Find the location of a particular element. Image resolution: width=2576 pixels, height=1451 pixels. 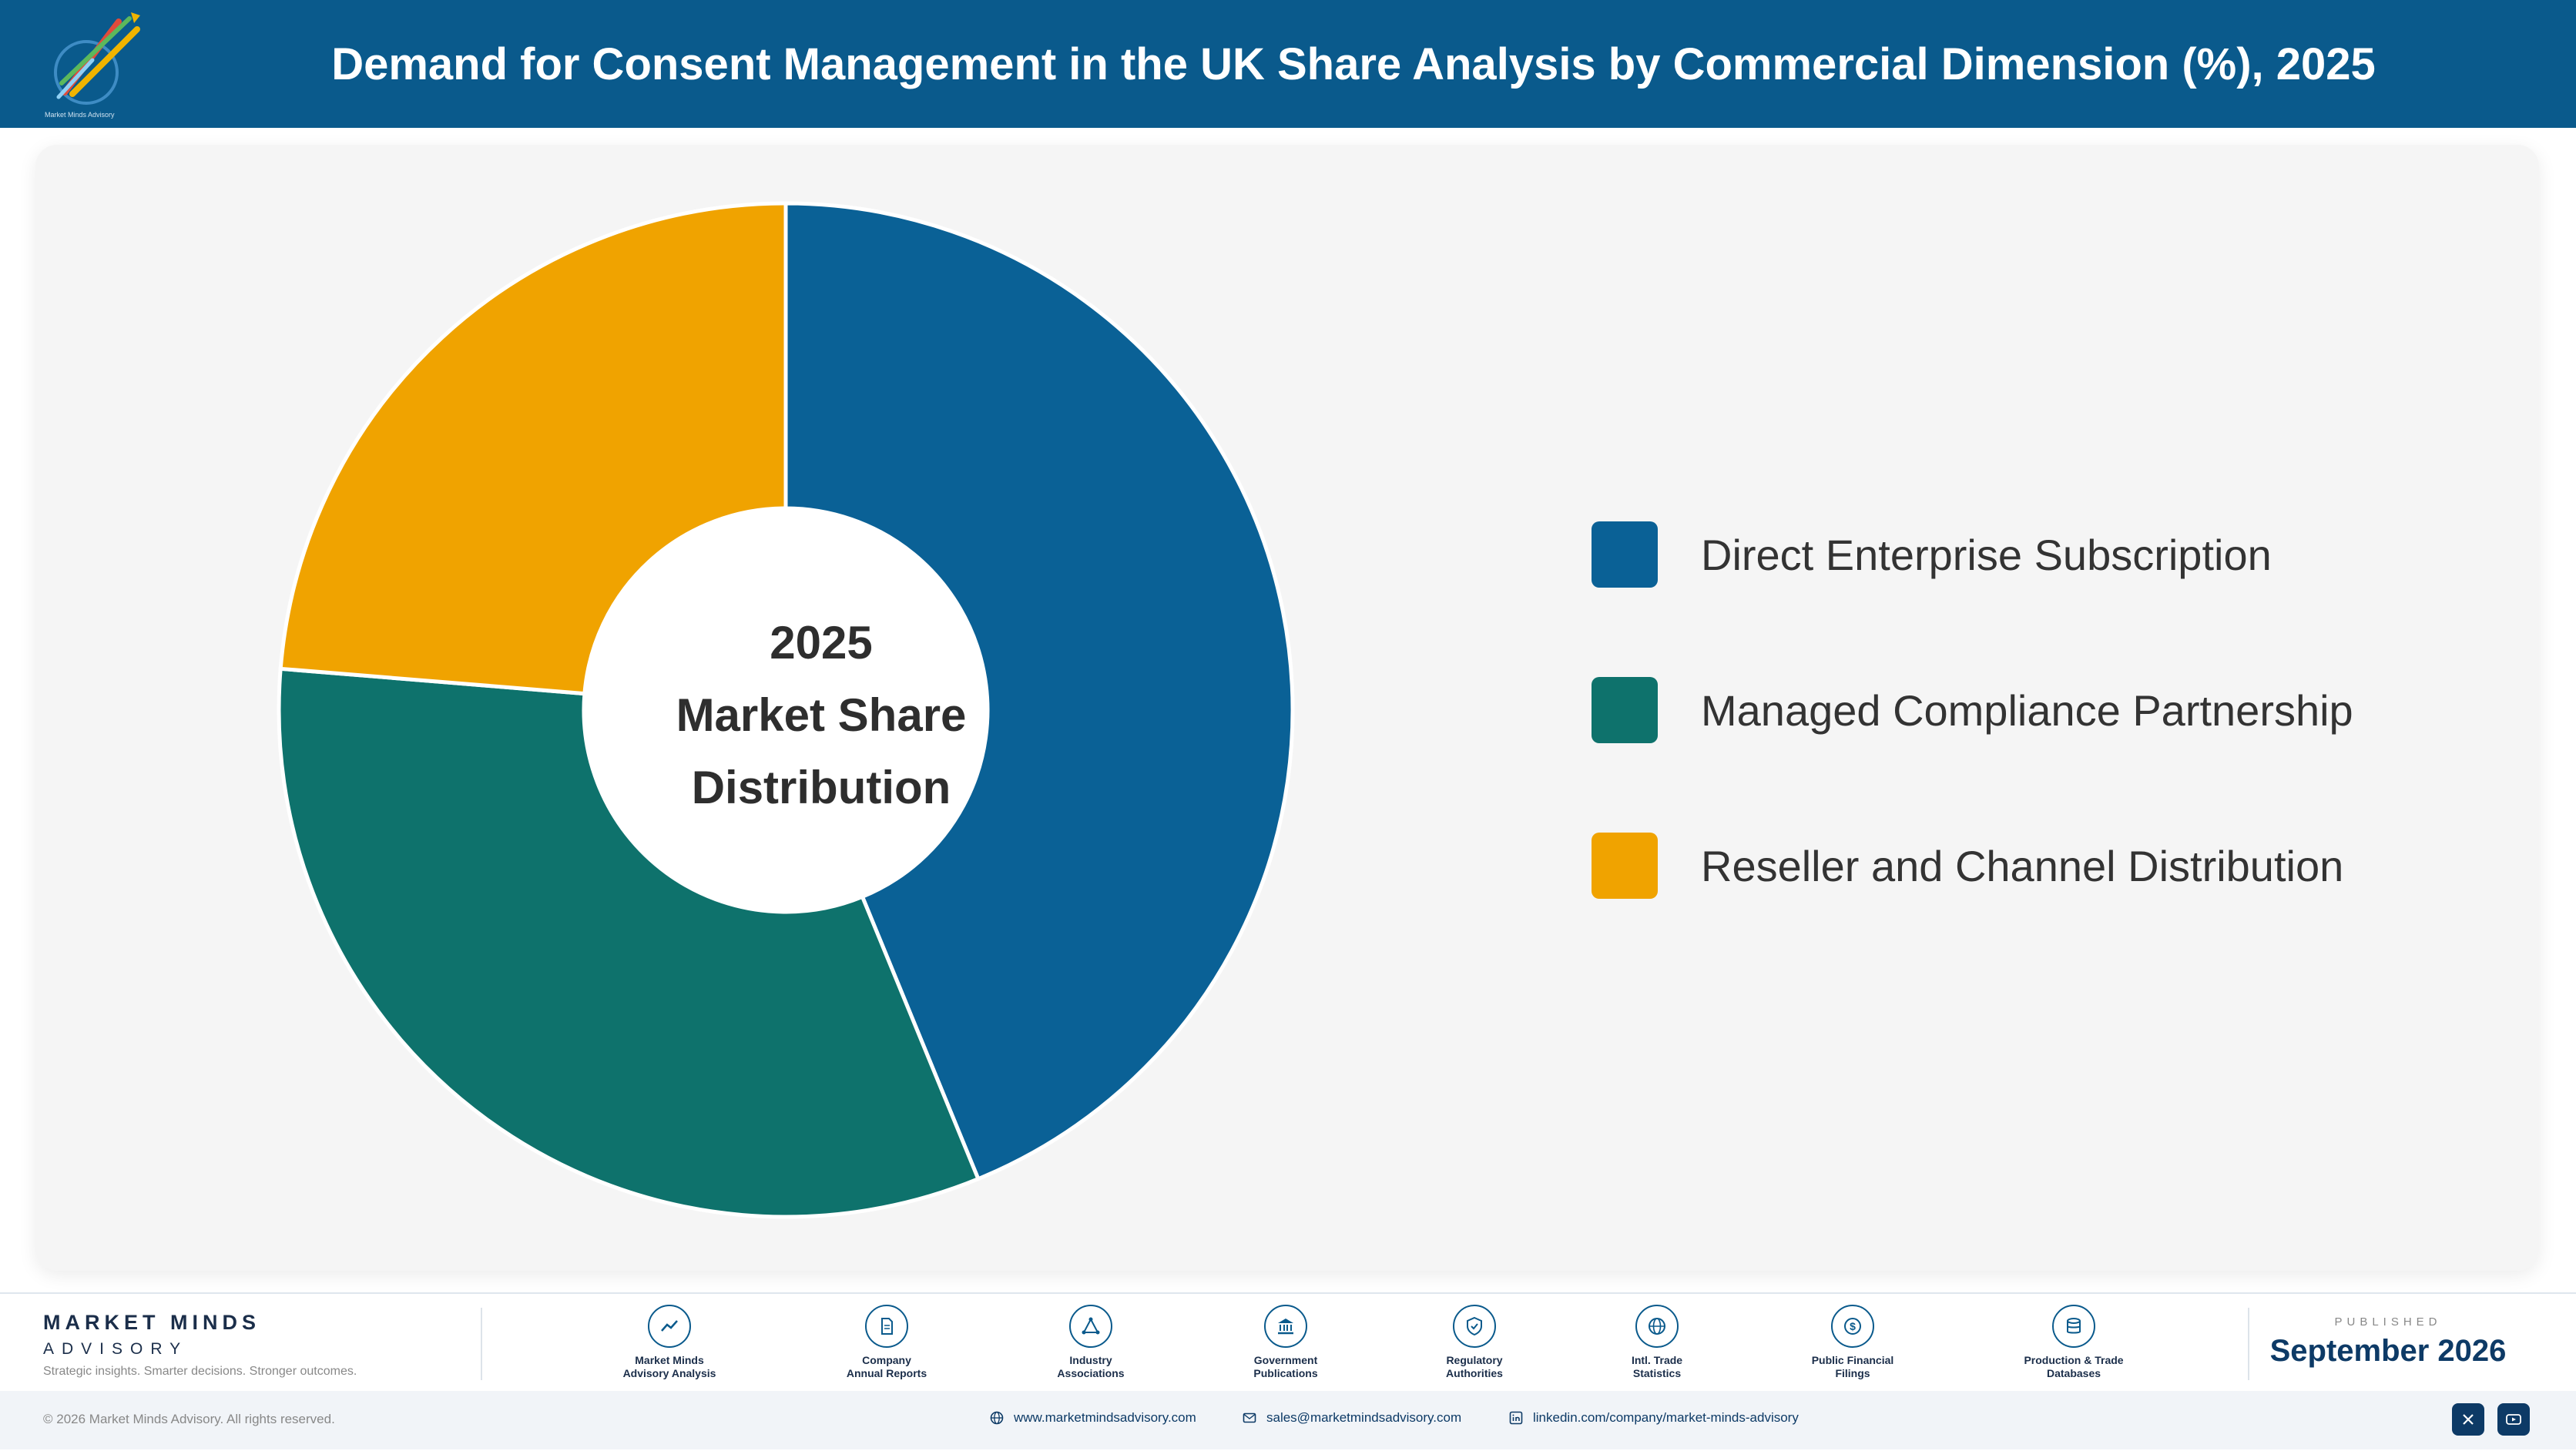

source-label-line2: Statistics is located at coordinates (1657, 1373).